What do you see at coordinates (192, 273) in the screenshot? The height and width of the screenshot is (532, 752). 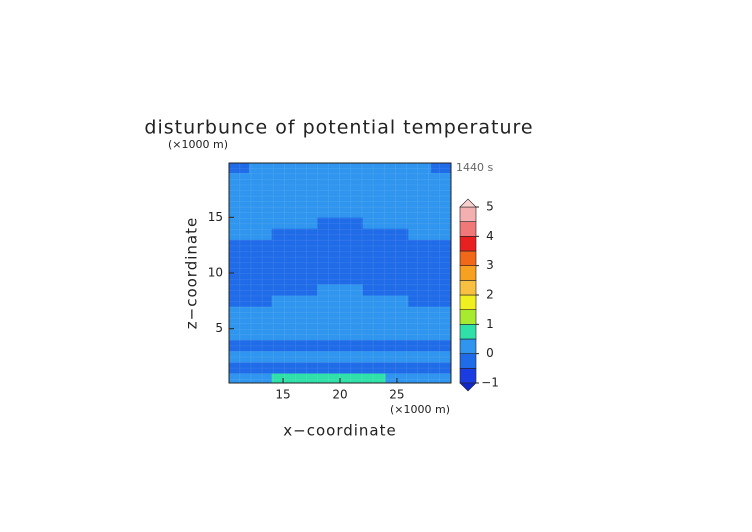 I see `y-axis-title: z−coordinate` at bounding box center [192, 273].